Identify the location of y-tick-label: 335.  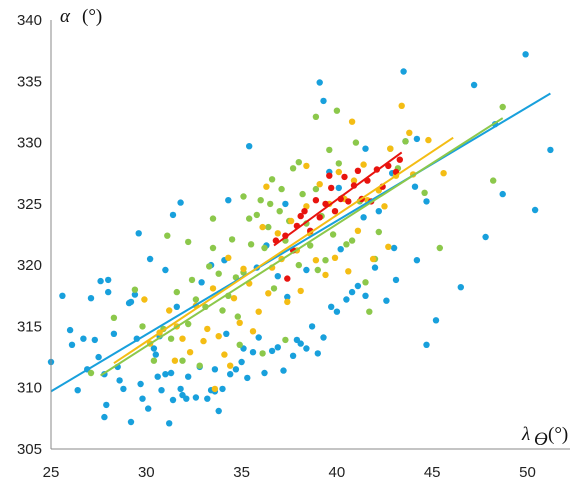
(29, 81).